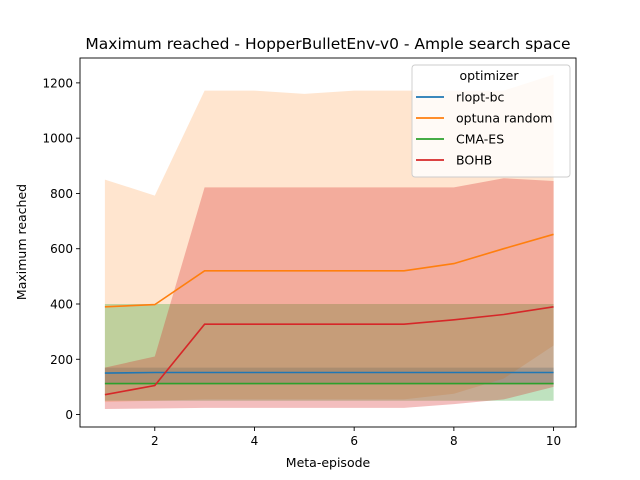 The width and height of the screenshot is (640, 480). What do you see at coordinates (553, 441) in the screenshot?
I see `x-tick-label: 10` at bounding box center [553, 441].